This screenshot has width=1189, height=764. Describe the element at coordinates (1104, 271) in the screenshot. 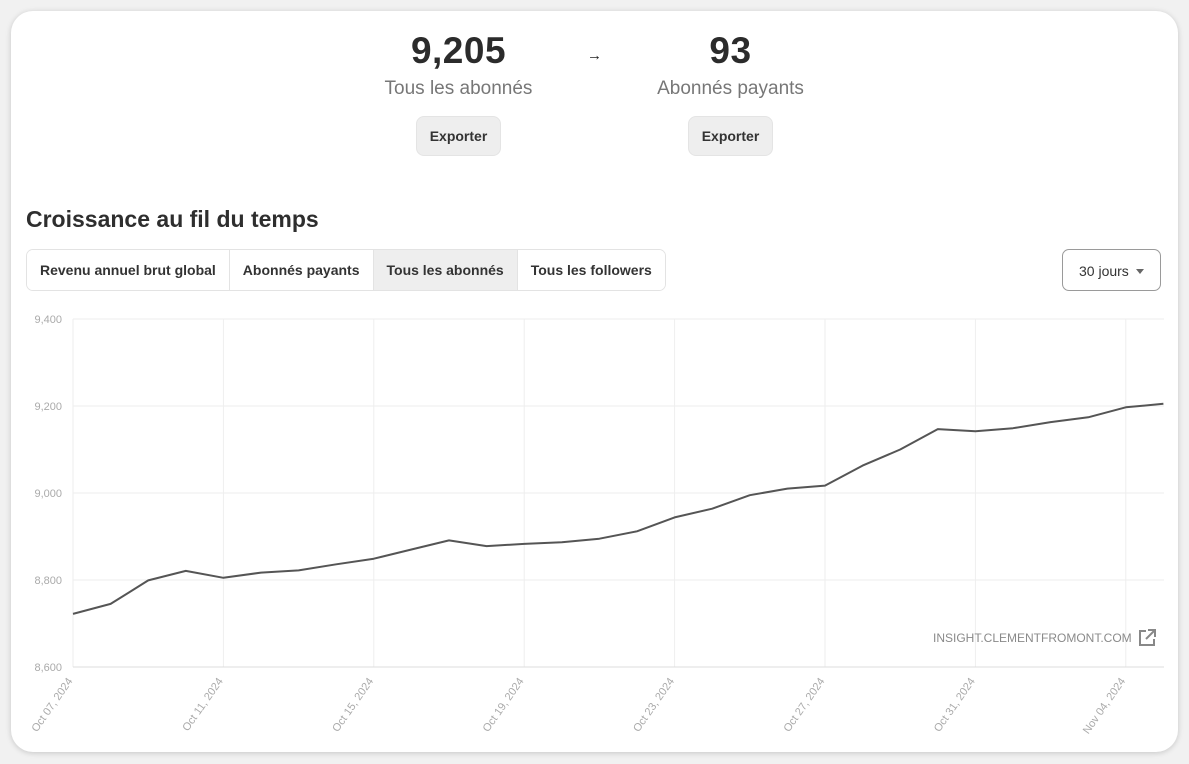

I see `time-range-value: 30 jours` at that location.